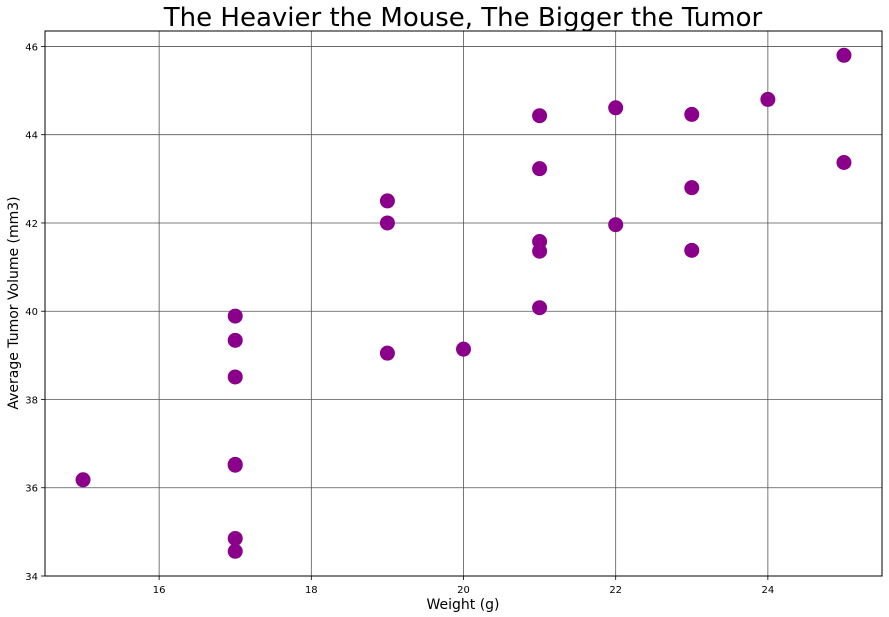 The image size is (889, 617). What do you see at coordinates (31, 312) in the screenshot?
I see `y-tick-label: 40` at bounding box center [31, 312].